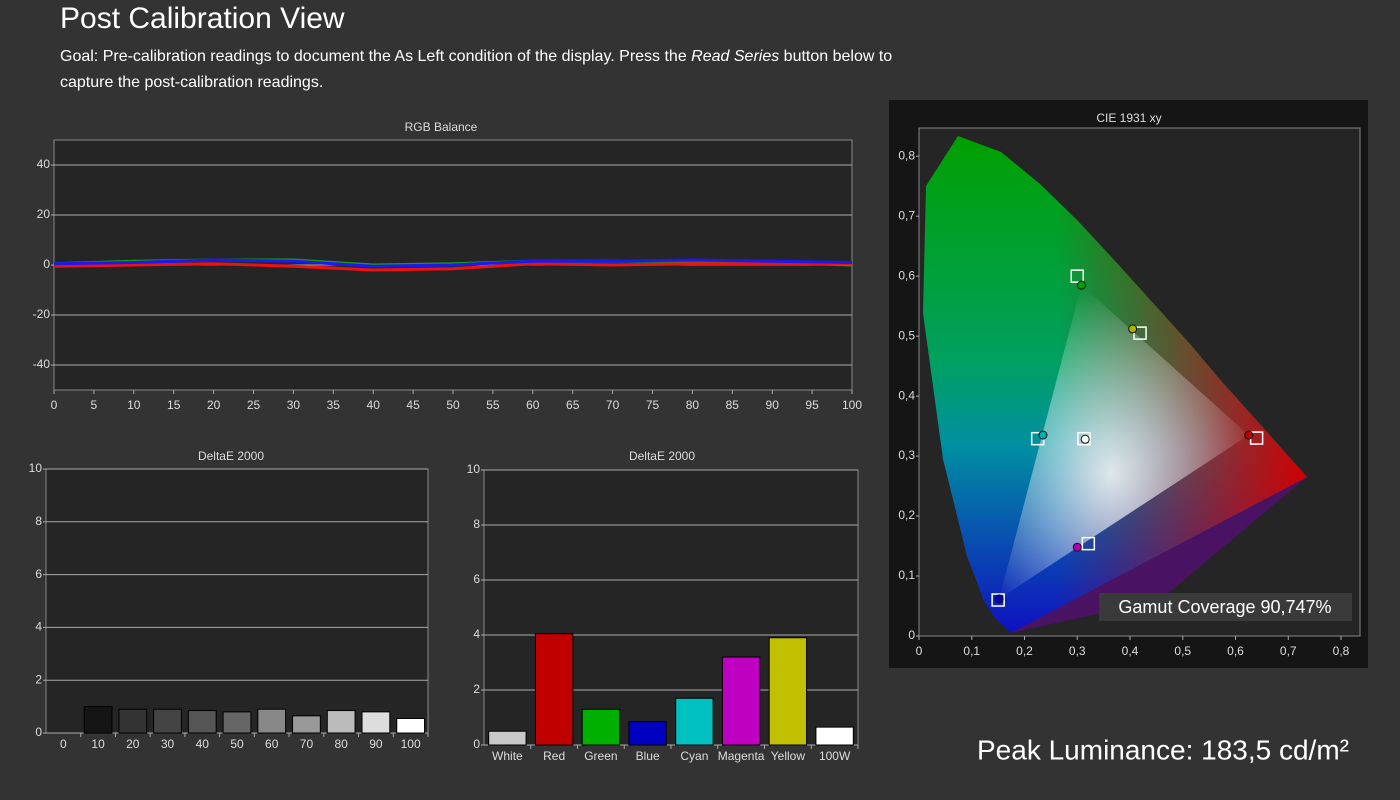  Describe the element at coordinates (476, 579) in the screenshot. I see `y-tick-label: 6` at that location.